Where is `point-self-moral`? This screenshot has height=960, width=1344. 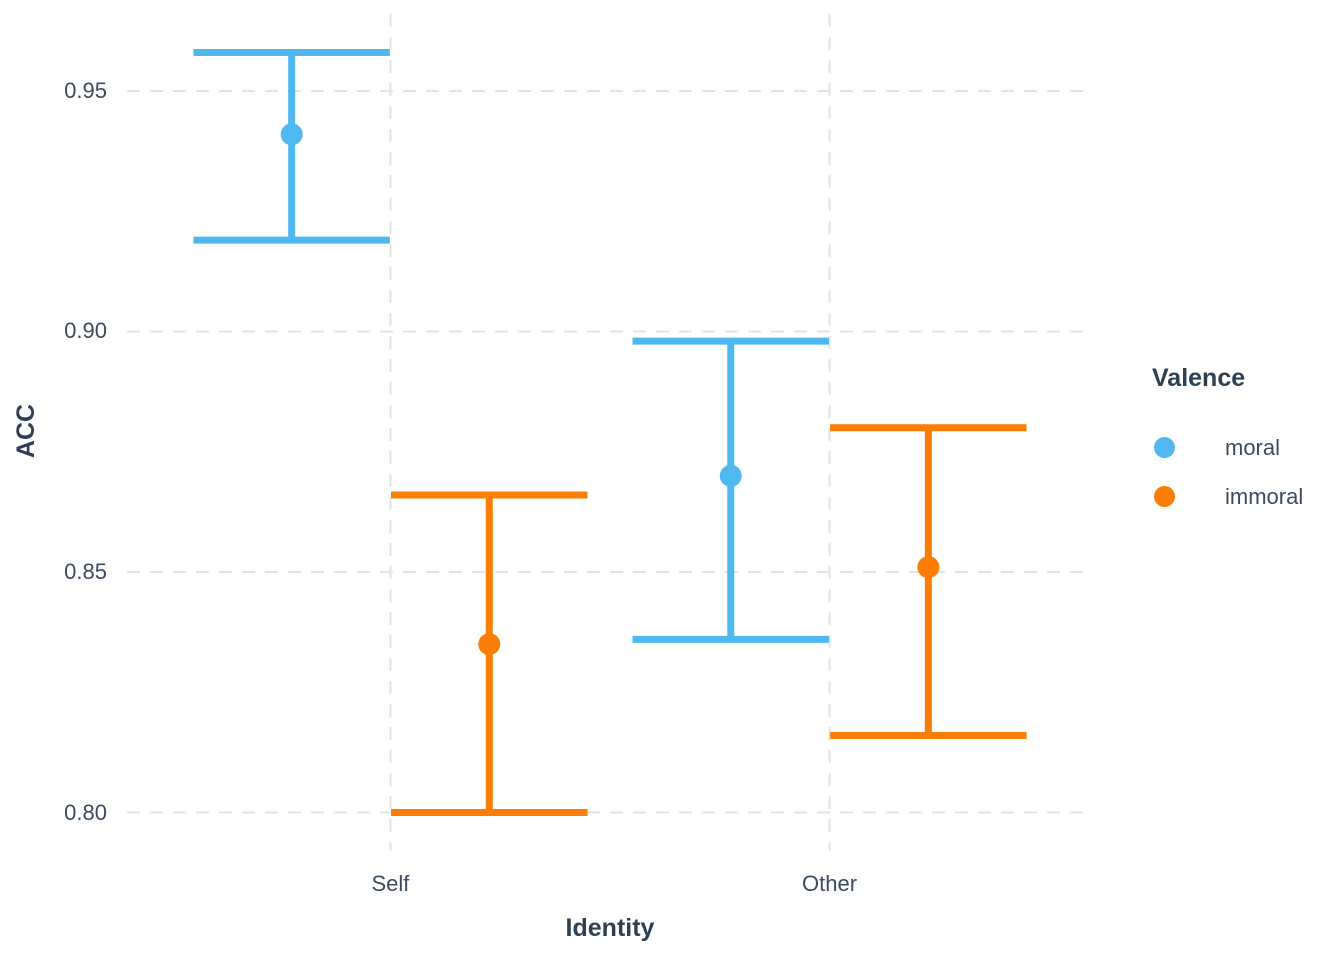 point-self-moral is located at coordinates (291, 134).